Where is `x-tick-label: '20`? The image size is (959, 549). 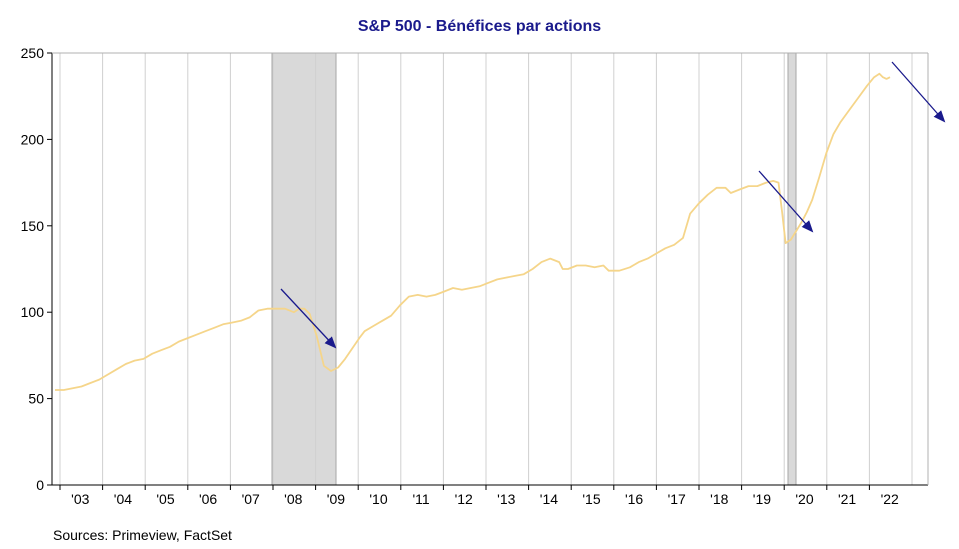 x-tick-label: '20 is located at coordinates (804, 499).